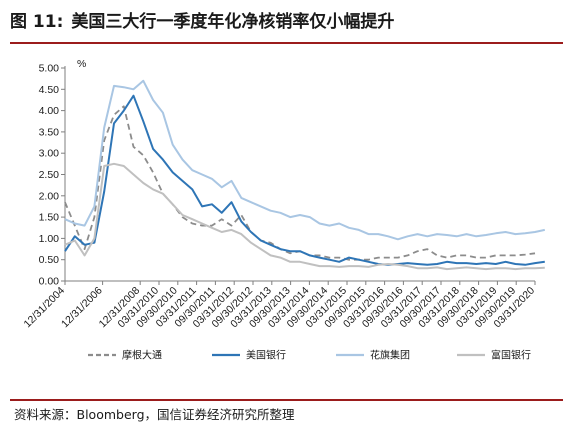 This screenshot has width=573, height=432. What do you see at coordinates (49, 154) in the screenshot?
I see `y-tick-label: 3.00` at bounding box center [49, 154].